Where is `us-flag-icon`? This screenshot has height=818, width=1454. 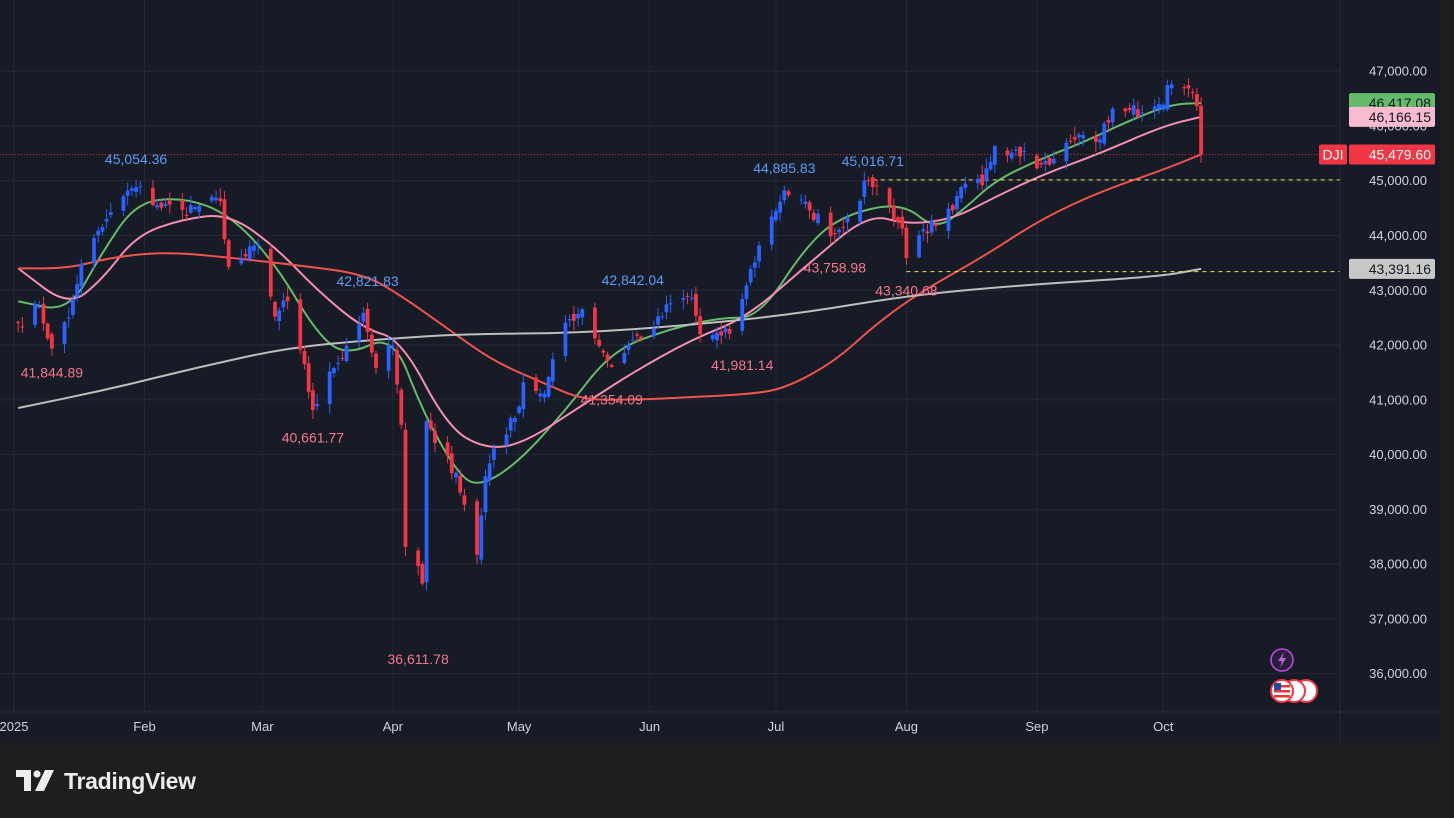 us-flag-icon is located at coordinates (1294, 691).